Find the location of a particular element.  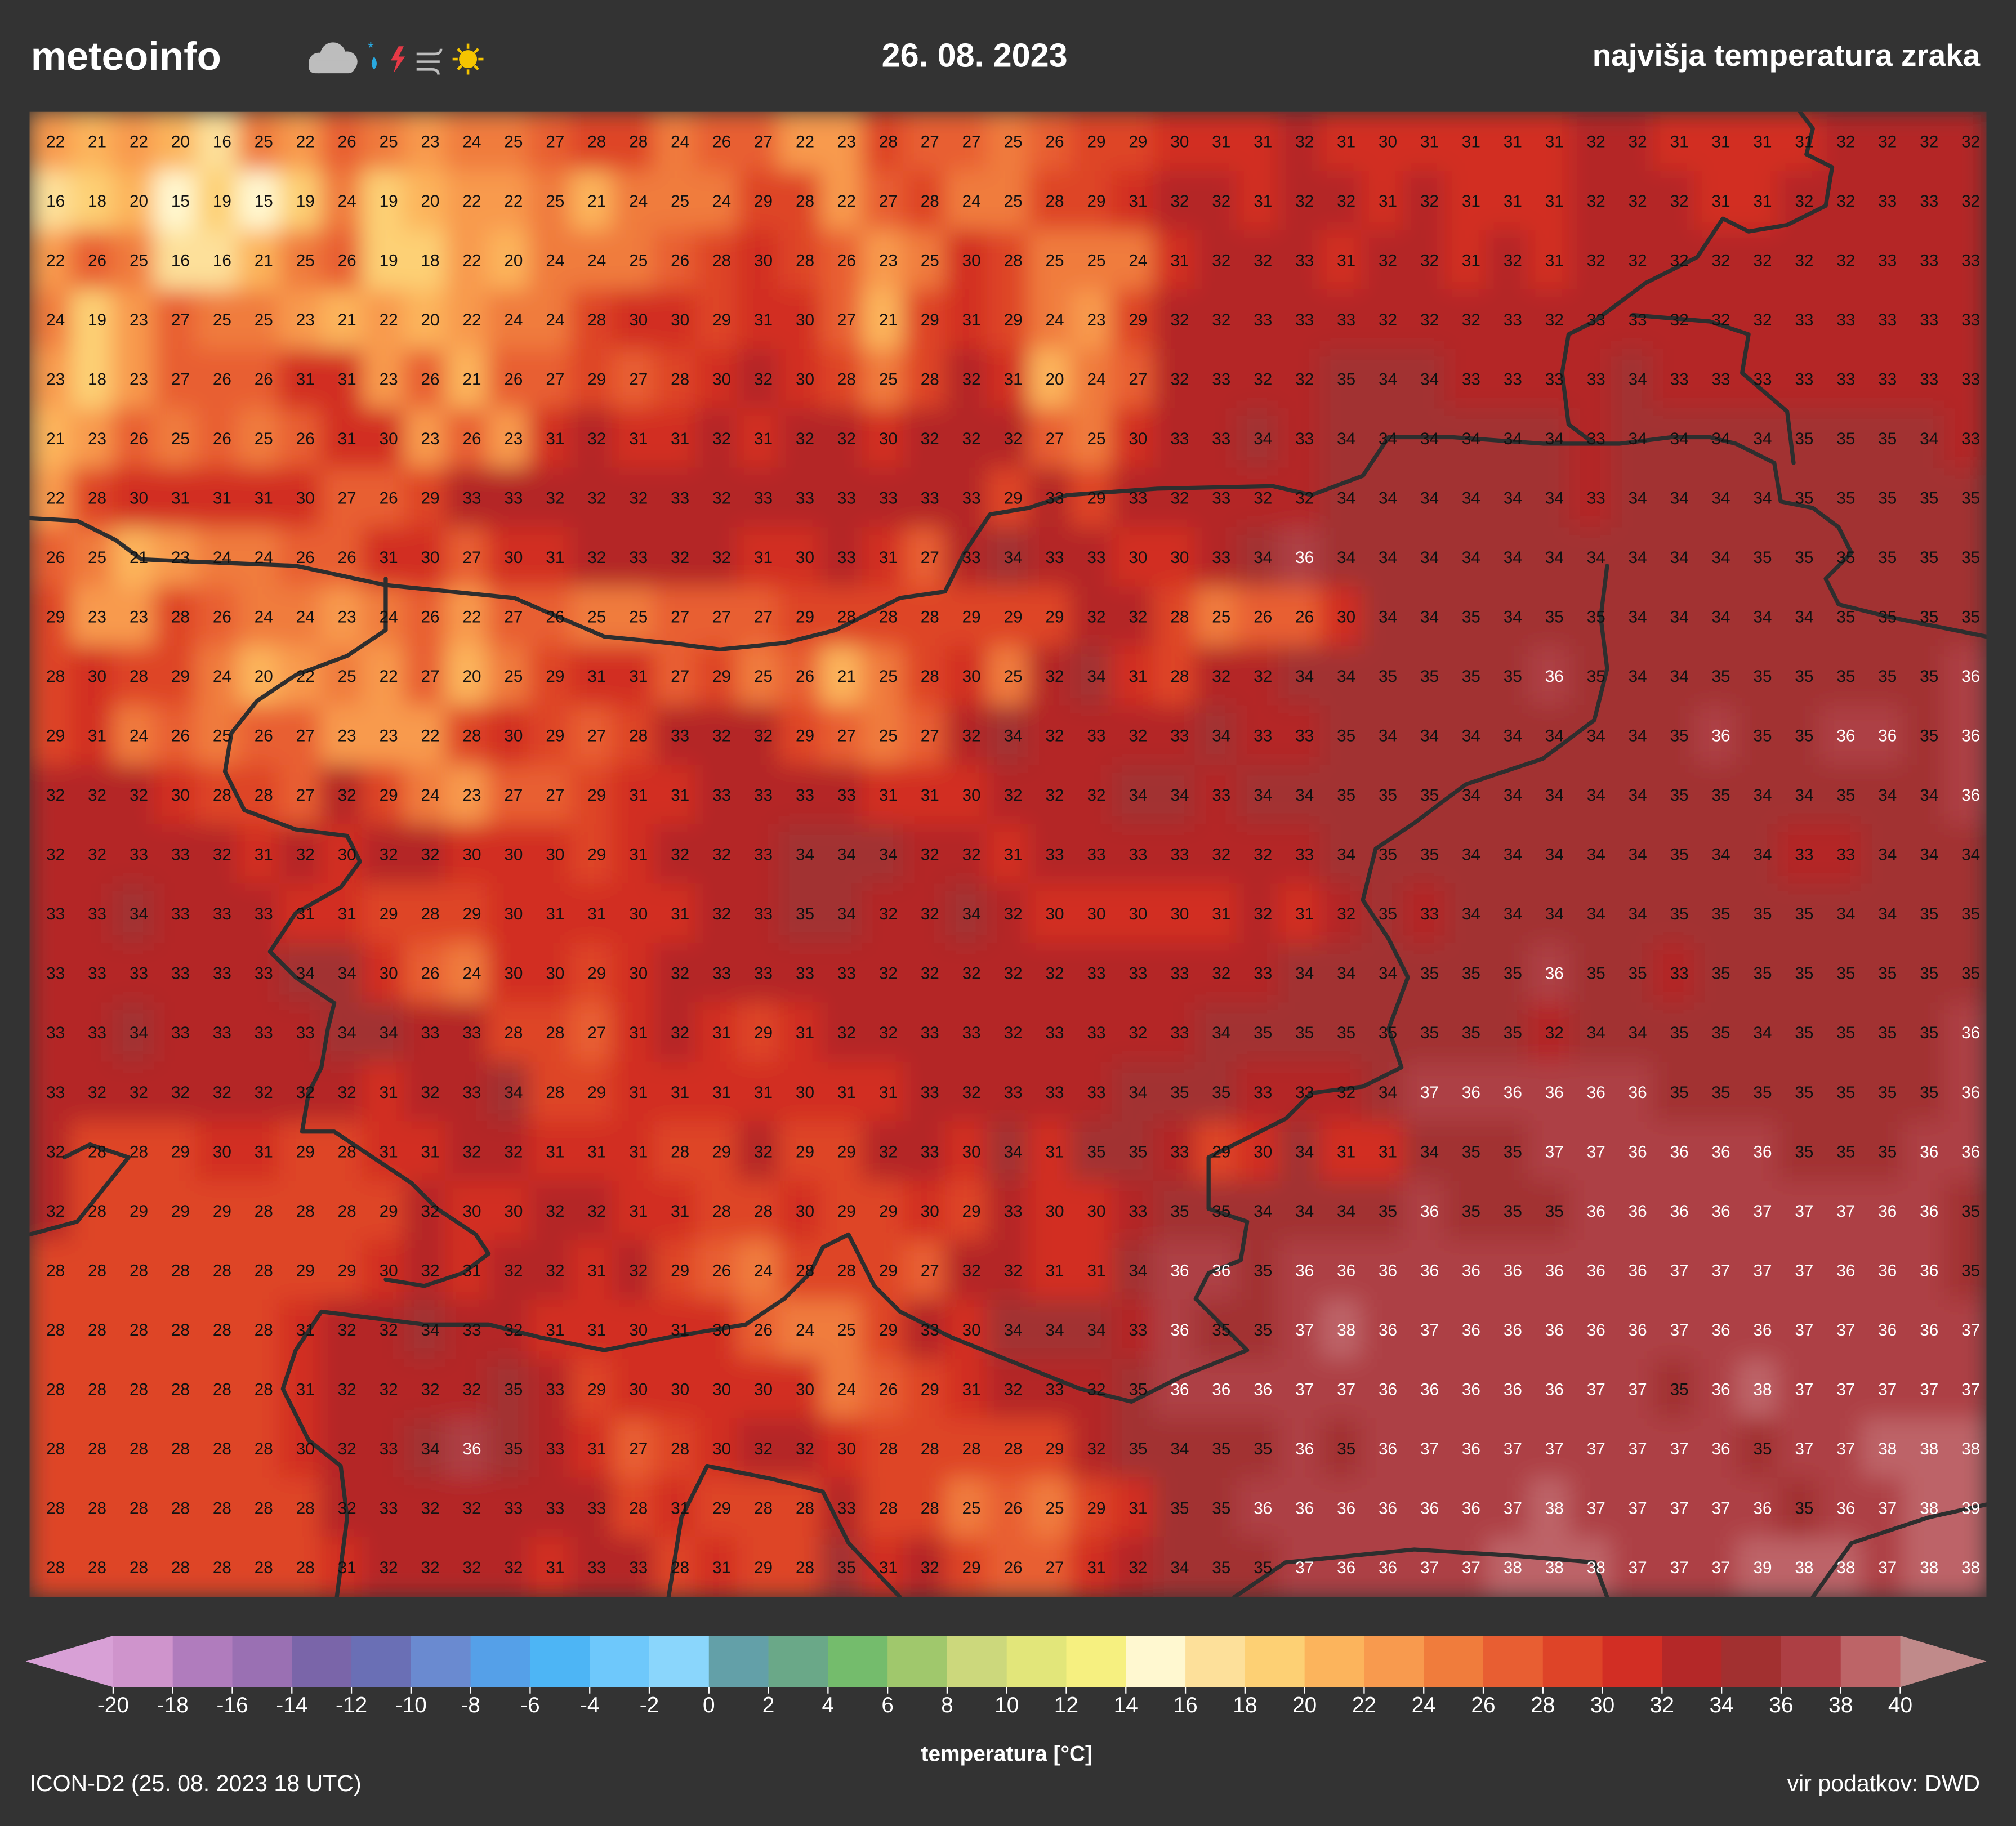

temperature-value: 23 is located at coordinates (513, 439).